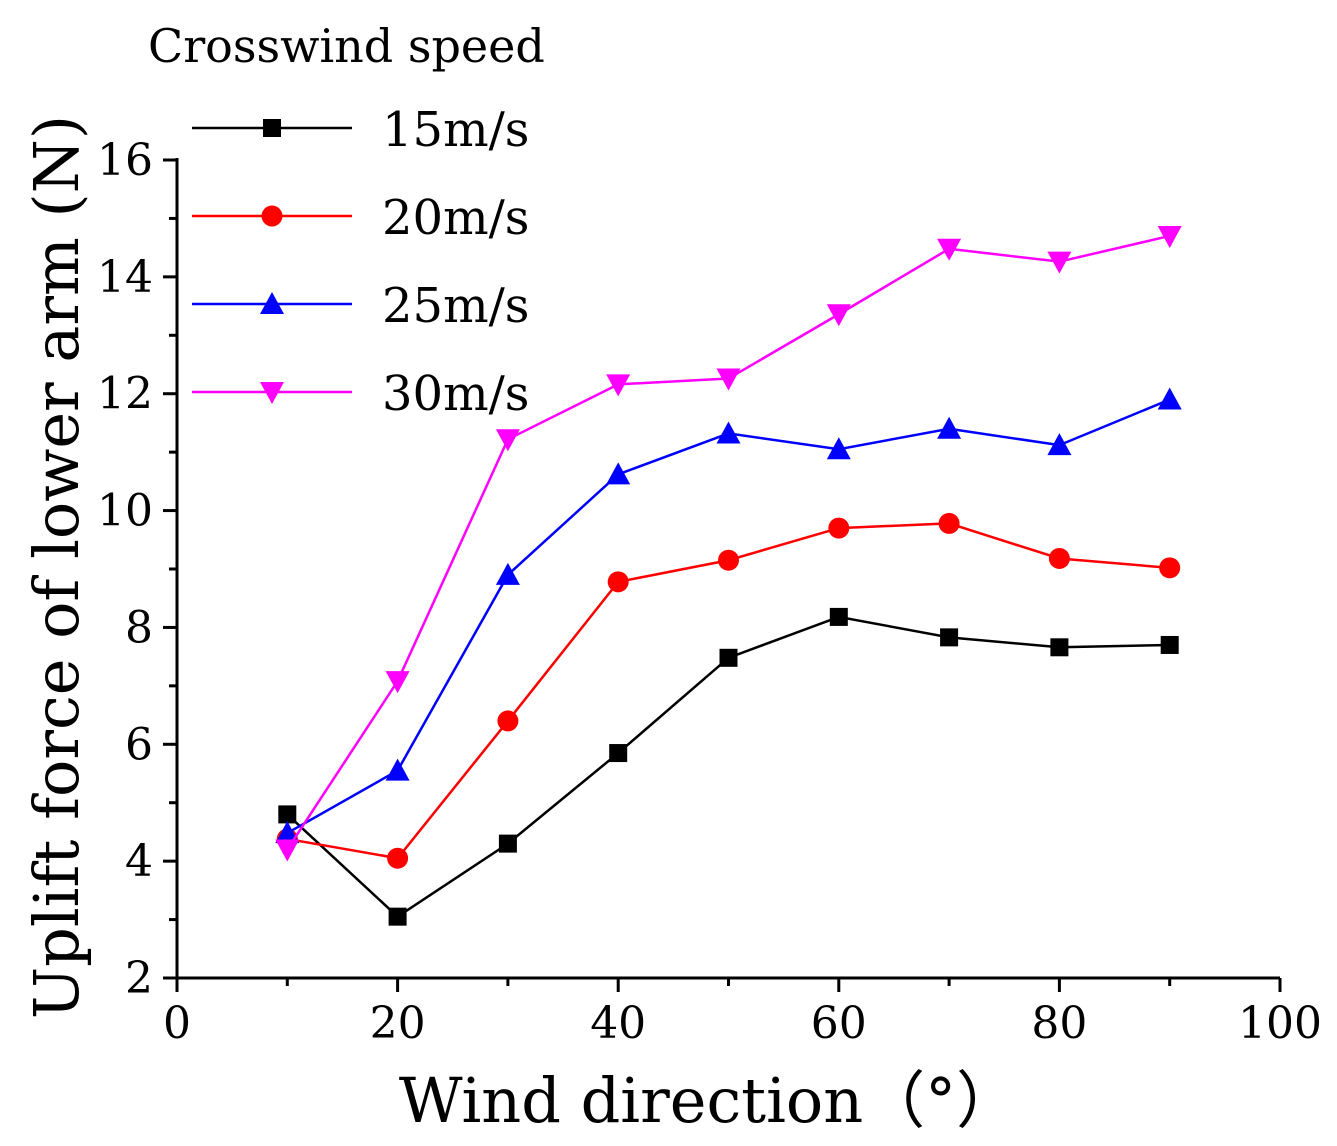 This screenshot has height=1146, width=1337. What do you see at coordinates (125, 511) in the screenshot?
I see `y-tick-label: 10` at bounding box center [125, 511].